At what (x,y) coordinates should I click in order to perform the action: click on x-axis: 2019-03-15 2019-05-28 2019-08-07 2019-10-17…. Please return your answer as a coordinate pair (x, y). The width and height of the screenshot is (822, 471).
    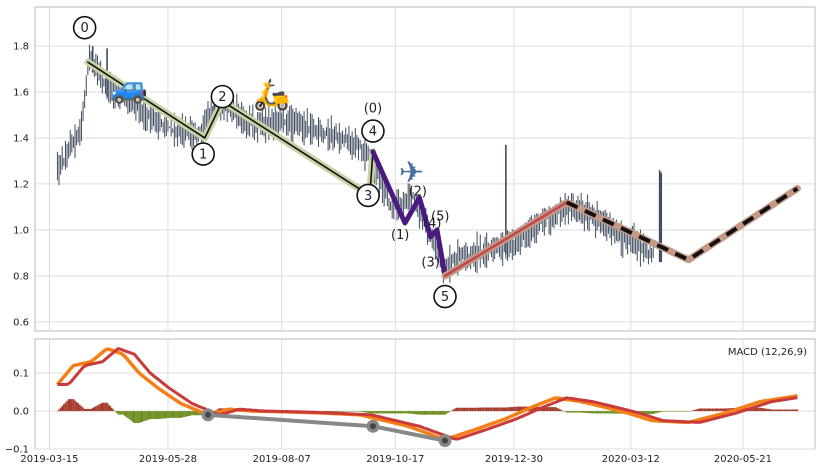
    Looking at the image, I should click on (396, 459).